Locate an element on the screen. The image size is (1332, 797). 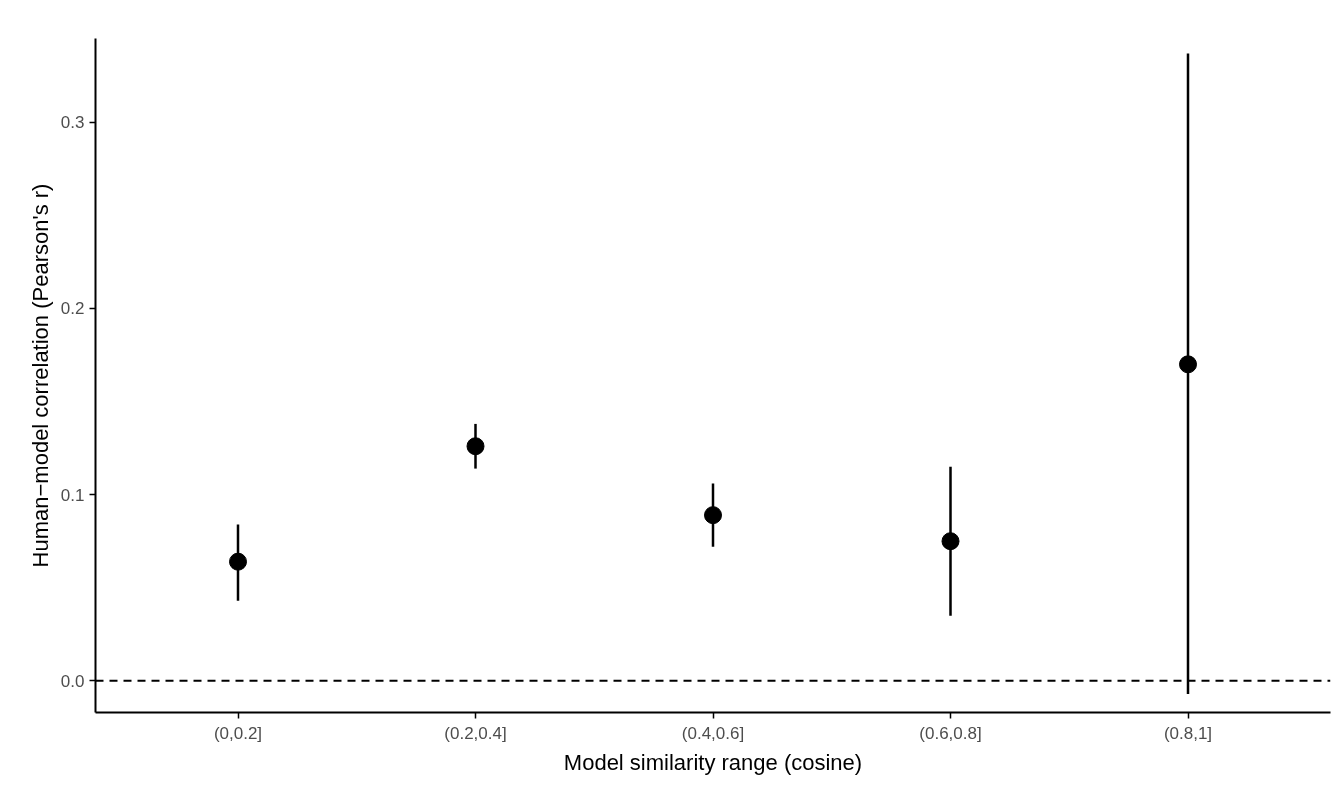
y-axis-title: Human−model correlation (Pearson's r) is located at coordinates (40, 375).